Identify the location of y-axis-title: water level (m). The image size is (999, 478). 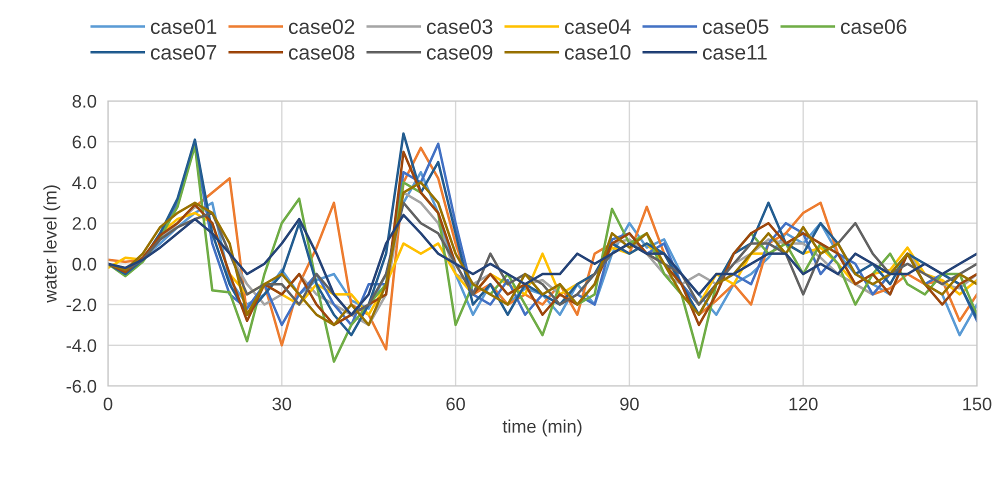
(51, 244).